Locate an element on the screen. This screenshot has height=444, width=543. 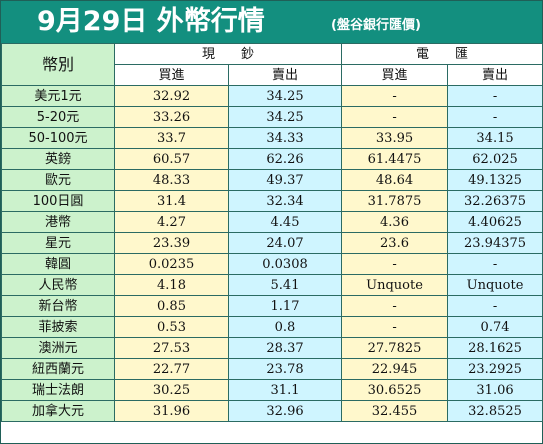
table-row: 英鎊 60.57 62.26 61.4475 62.025 is located at coordinates (272, 159).